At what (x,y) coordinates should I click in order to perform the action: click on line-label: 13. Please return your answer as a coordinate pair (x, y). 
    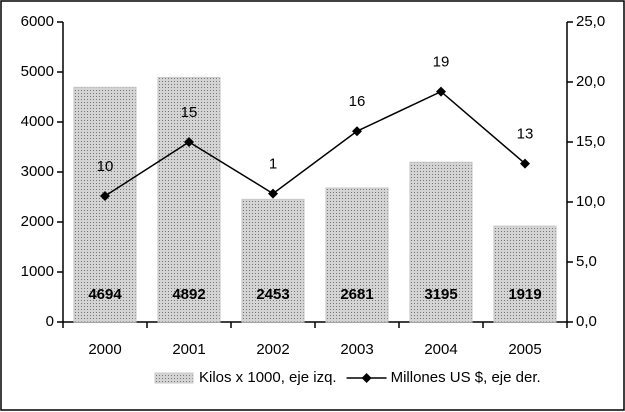
    Looking at the image, I should click on (525, 134).